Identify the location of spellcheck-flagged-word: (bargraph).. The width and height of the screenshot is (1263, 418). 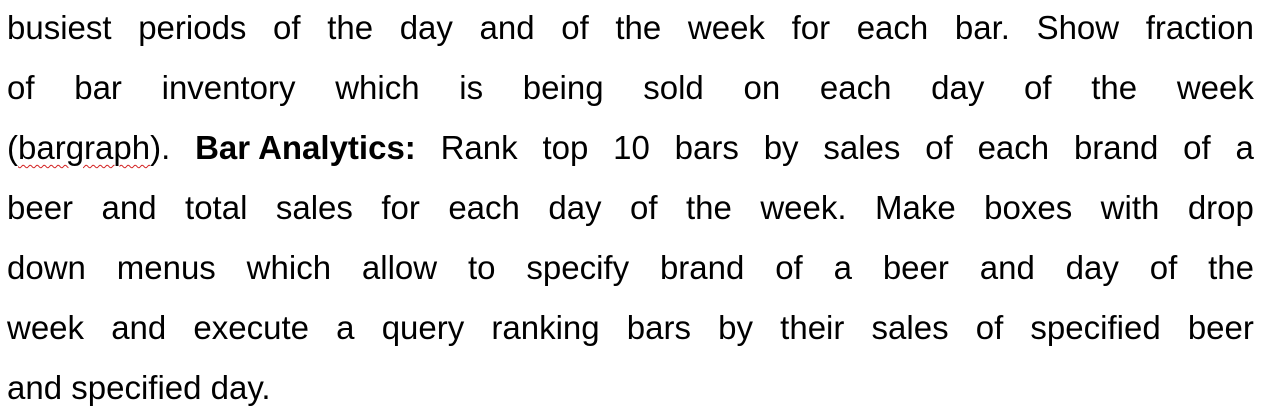
(89, 147).